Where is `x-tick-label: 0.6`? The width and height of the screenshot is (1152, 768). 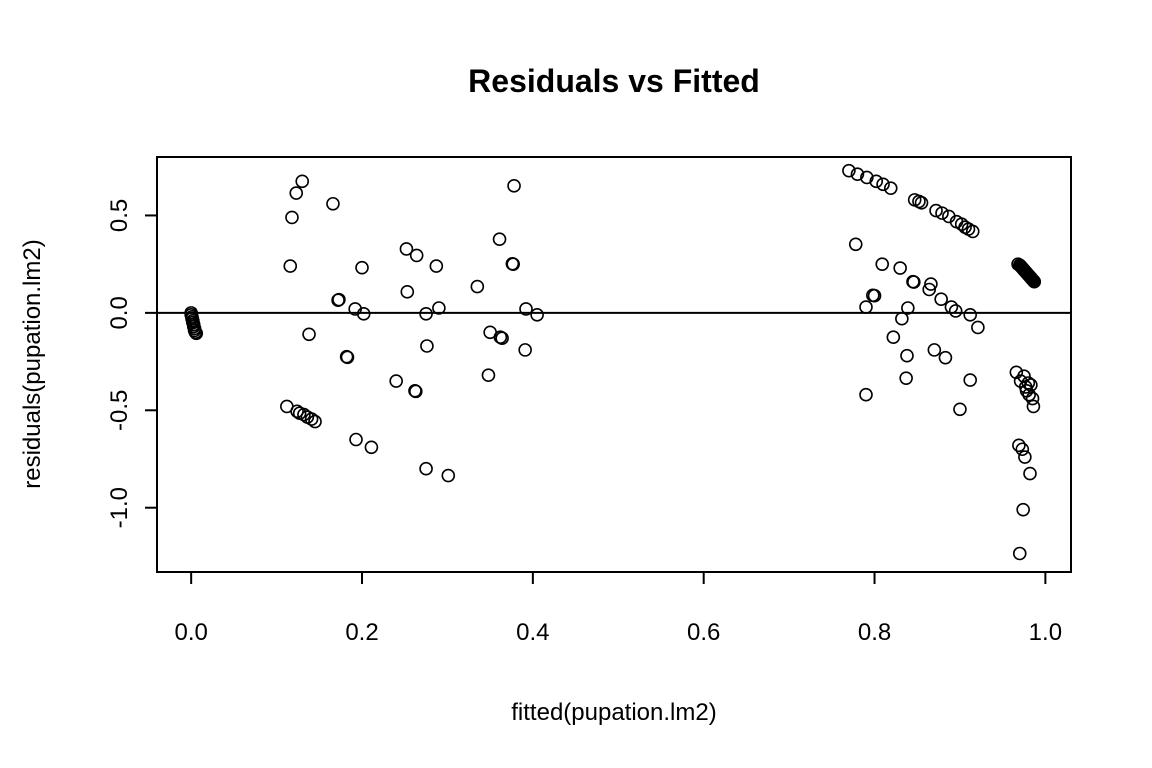 x-tick-label: 0.6 is located at coordinates (703, 632).